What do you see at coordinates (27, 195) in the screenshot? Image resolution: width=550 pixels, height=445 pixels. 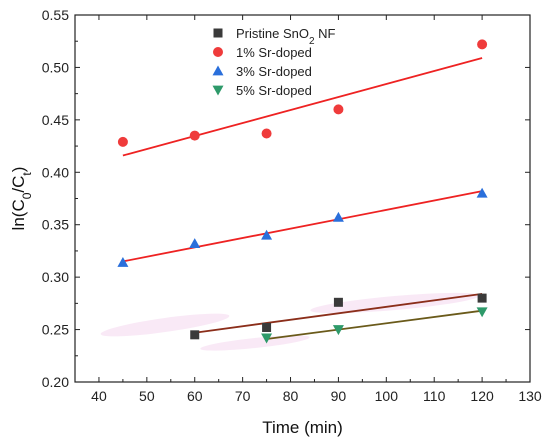 I see `y-axis-title-sub1: 0` at bounding box center [27, 195].